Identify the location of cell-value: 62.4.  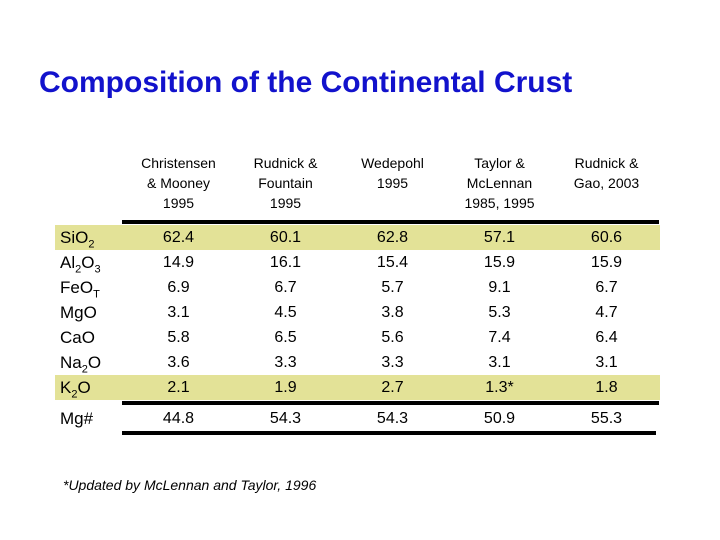
(178, 237).